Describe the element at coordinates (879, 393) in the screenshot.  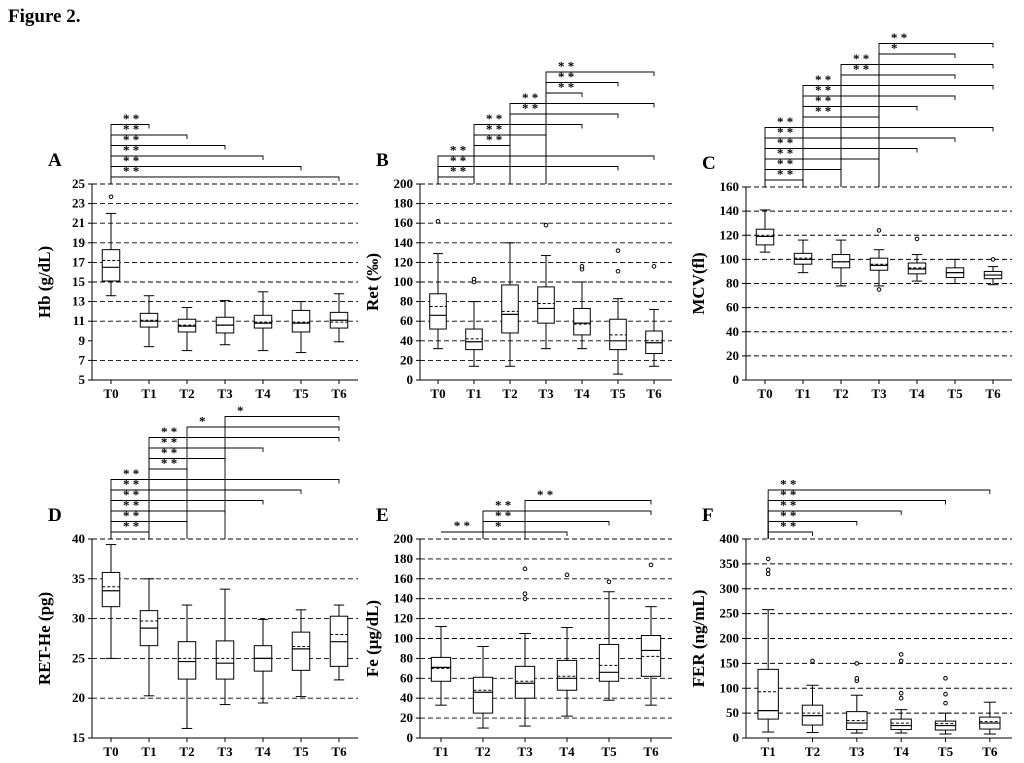
I see `x-tick-label: T3` at that location.